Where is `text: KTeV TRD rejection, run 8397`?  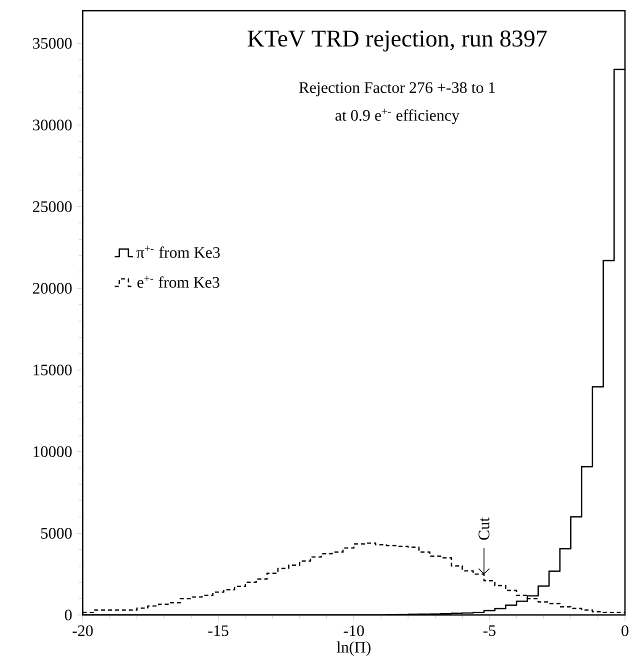 text: KTeV TRD rejection, run 8397 is located at coordinates (397, 41).